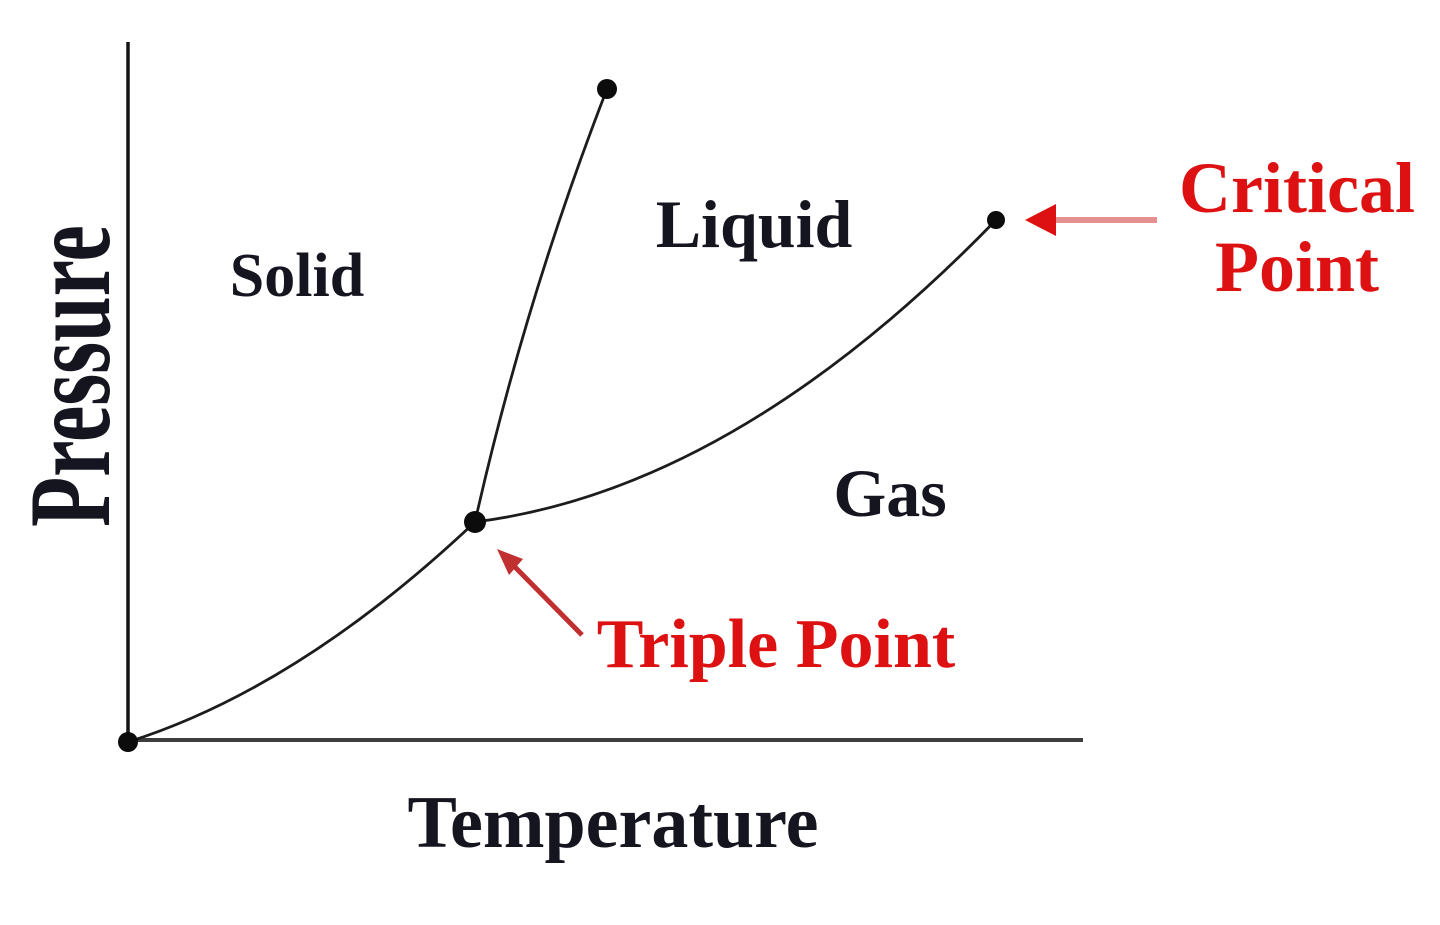 The image size is (1440, 925). Describe the element at coordinates (69, 376) in the screenshot. I see `y-axis-label: Pressure` at that location.